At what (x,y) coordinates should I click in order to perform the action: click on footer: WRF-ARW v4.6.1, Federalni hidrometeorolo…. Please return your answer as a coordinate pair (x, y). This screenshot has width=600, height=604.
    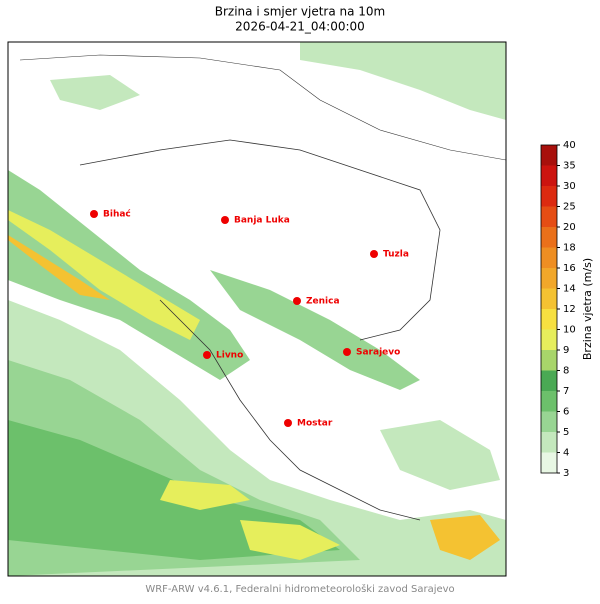
    Looking at the image, I should click on (299, 589).